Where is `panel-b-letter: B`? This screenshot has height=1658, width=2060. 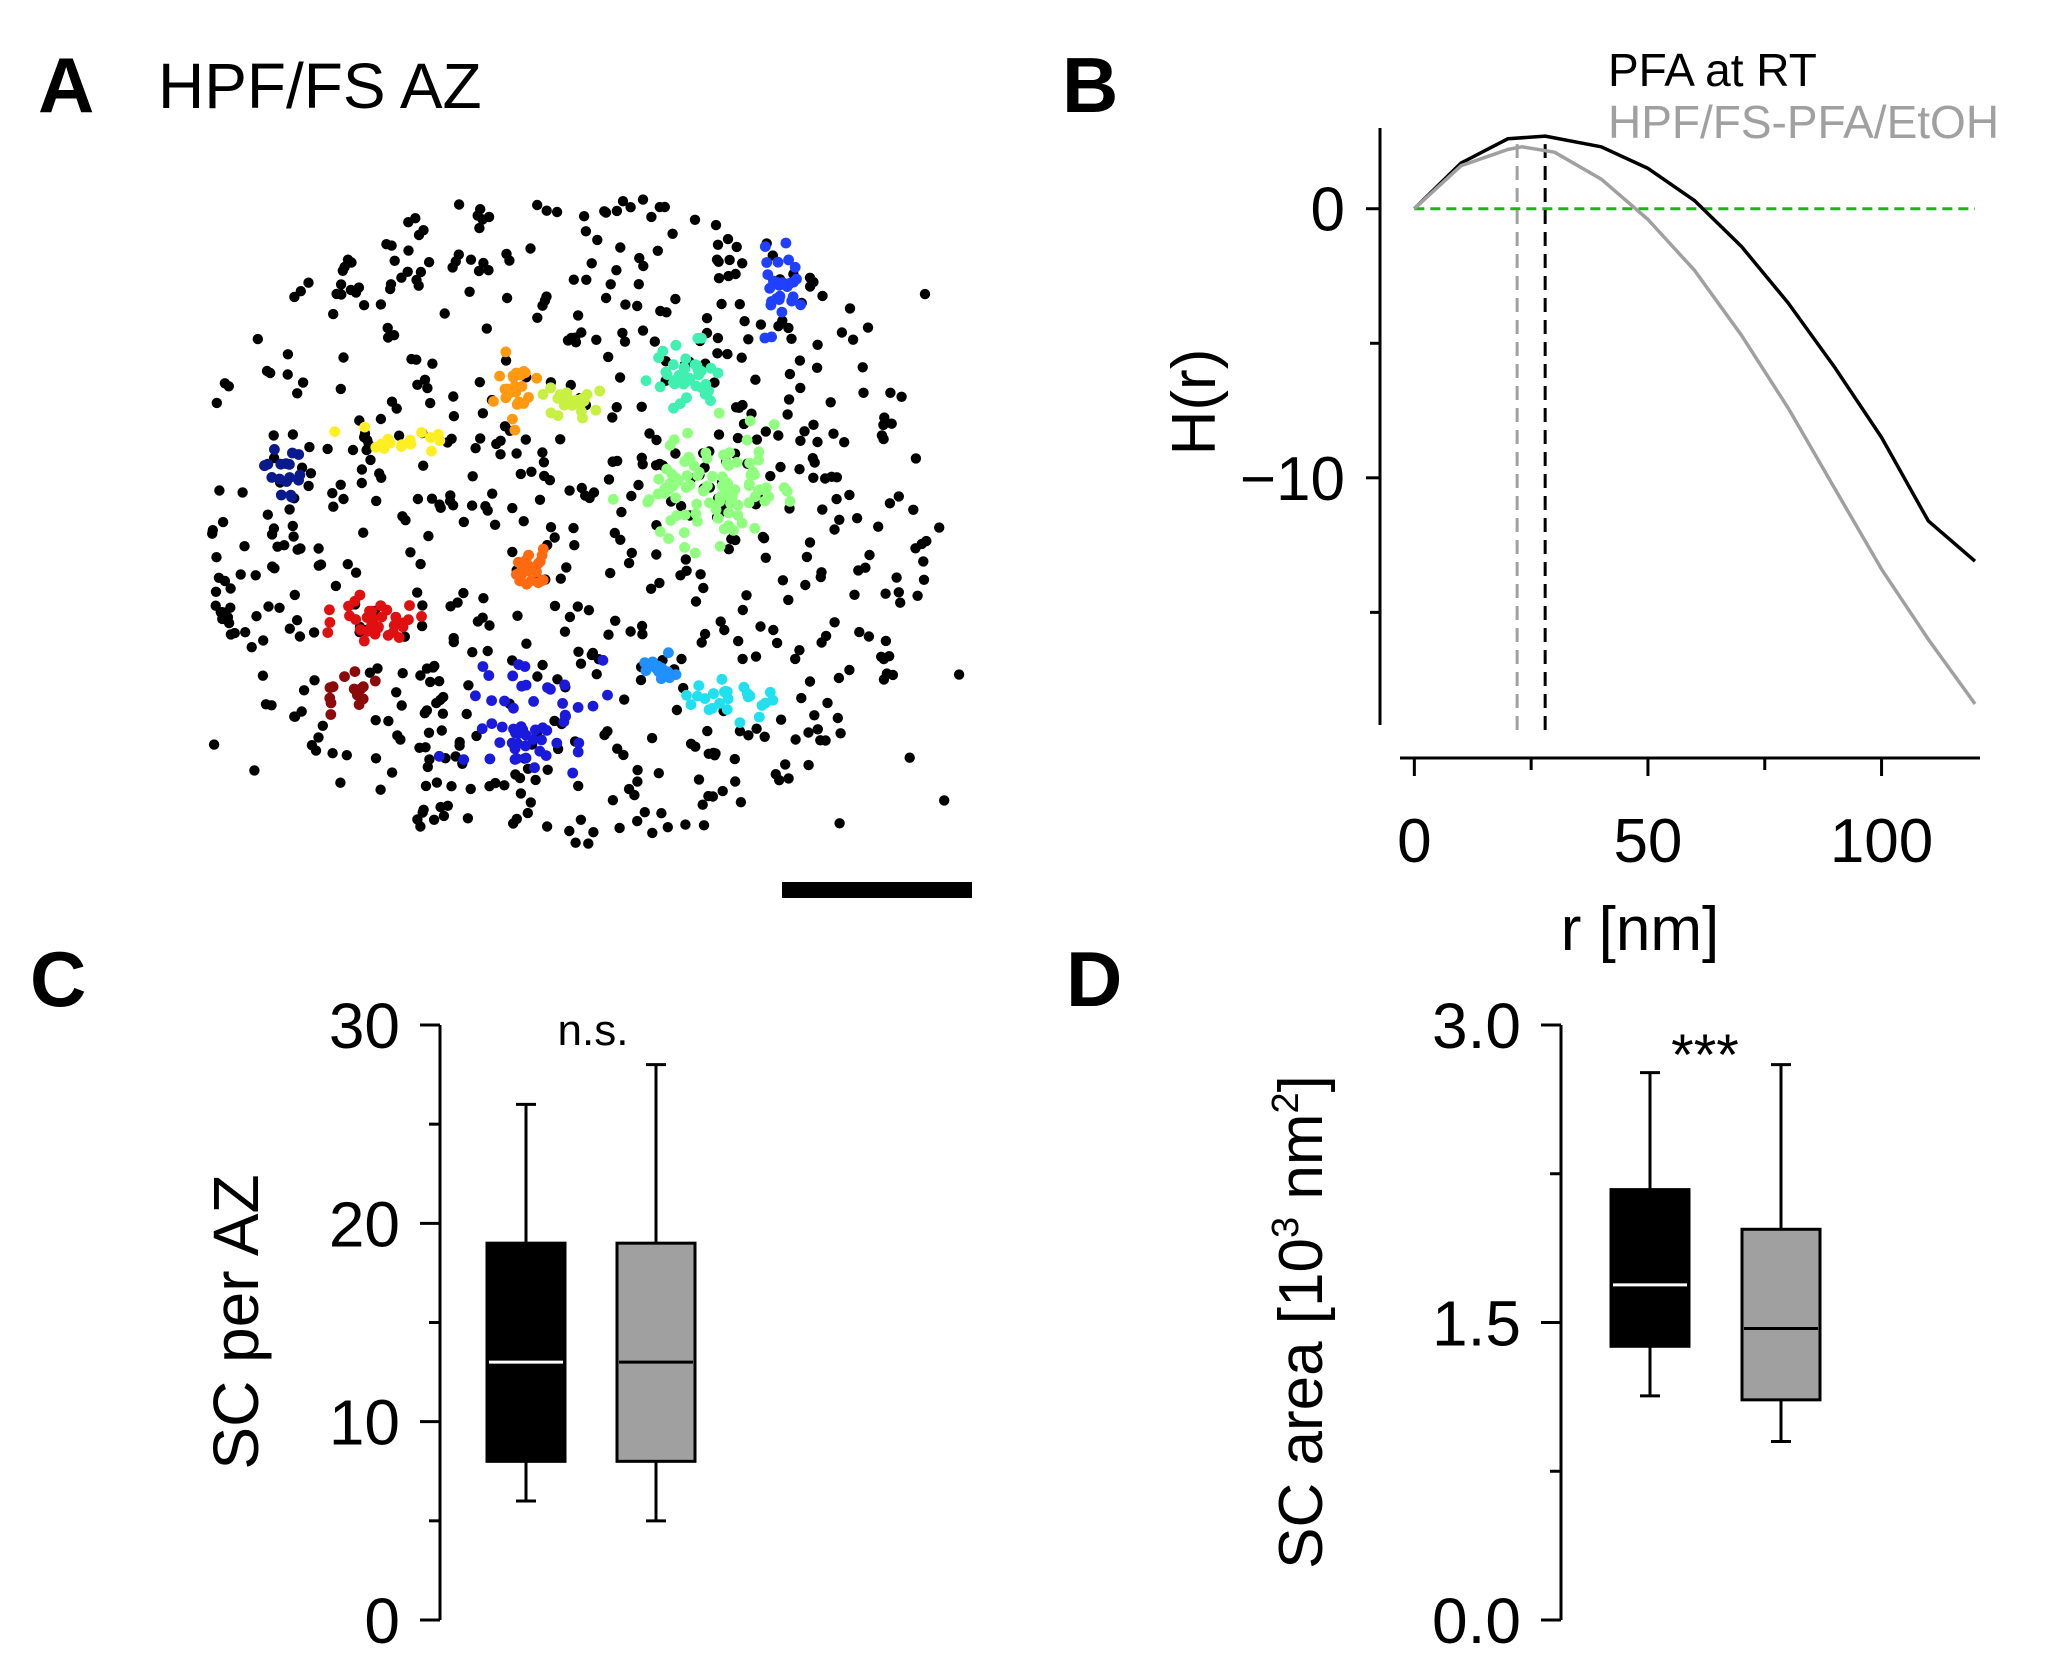 panel-b-letter: B is located at coordinates (1090, 85).